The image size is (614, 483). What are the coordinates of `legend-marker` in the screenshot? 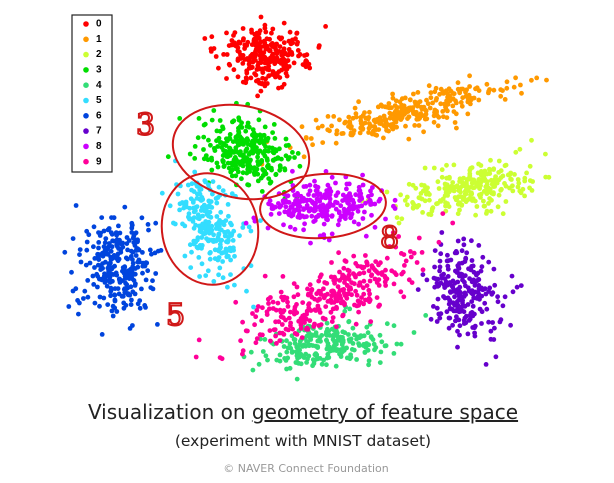 It's located at (86, 39).